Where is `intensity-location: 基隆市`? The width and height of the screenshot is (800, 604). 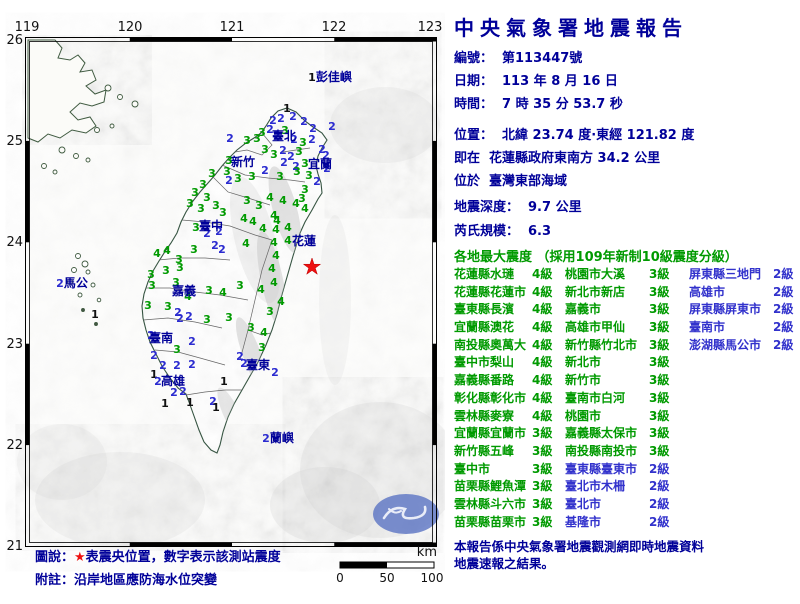 intensity-location: 基隆市 is located at coordinates (583, 521).